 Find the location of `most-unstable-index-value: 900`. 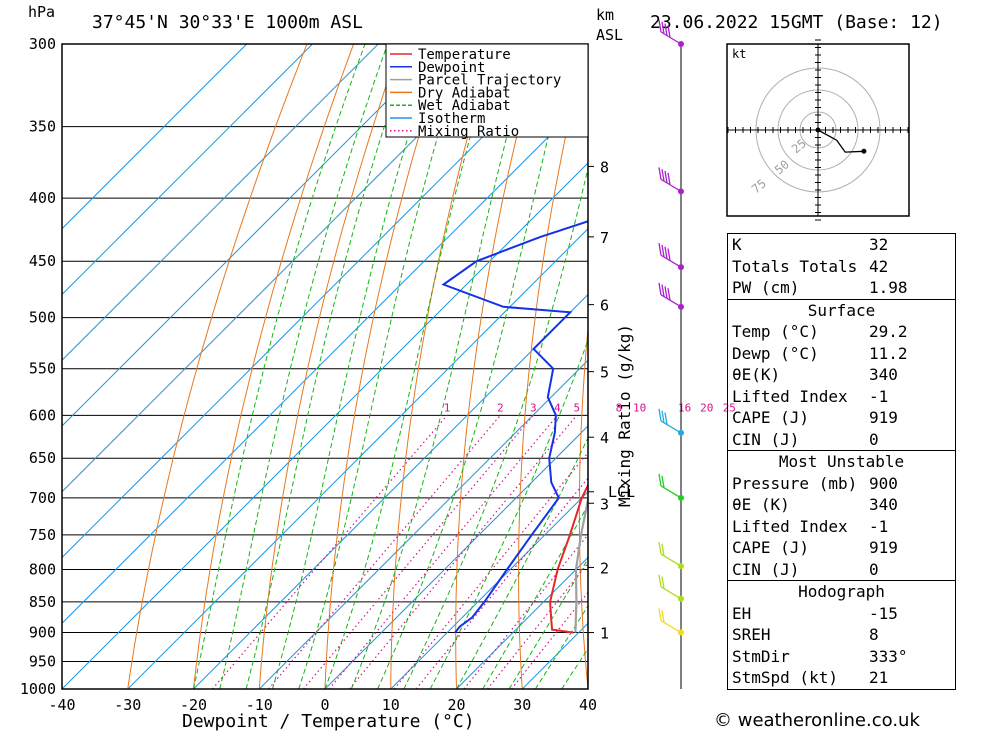

most-unstable-index-value: 900 is located at coordinates (883, 483).